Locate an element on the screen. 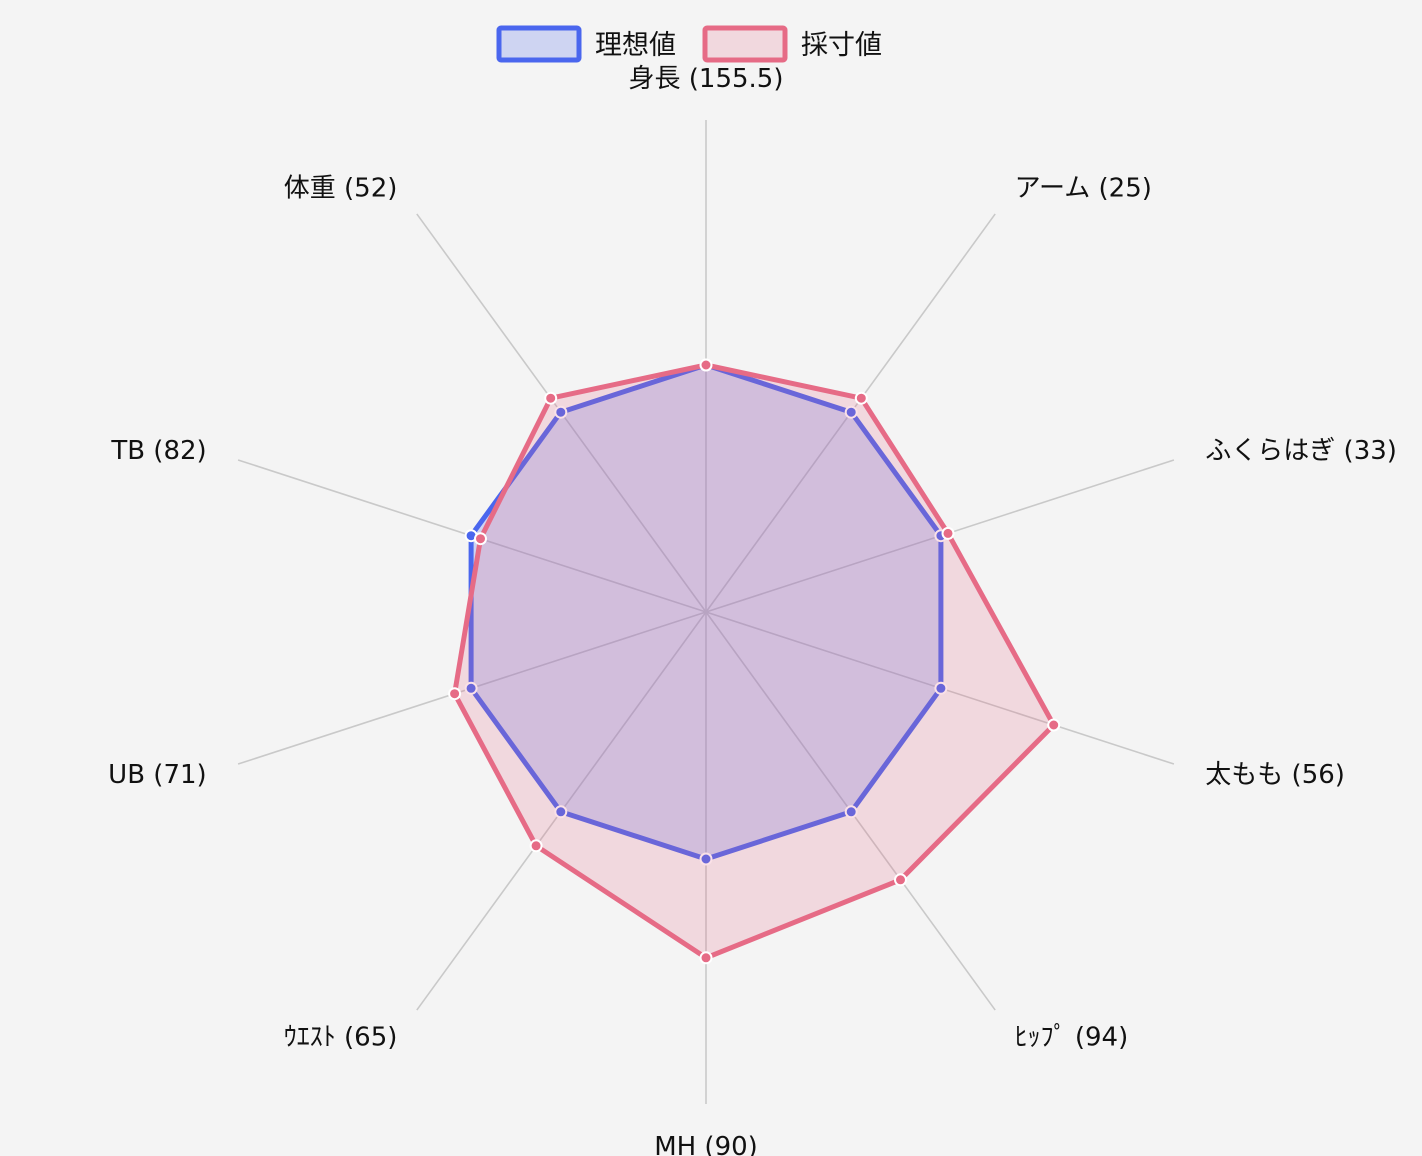 Image resolution: width=1422 pixels, height=1156 pixels. legend-item-measured: 採寸値 is located at coordinates (792, 44).